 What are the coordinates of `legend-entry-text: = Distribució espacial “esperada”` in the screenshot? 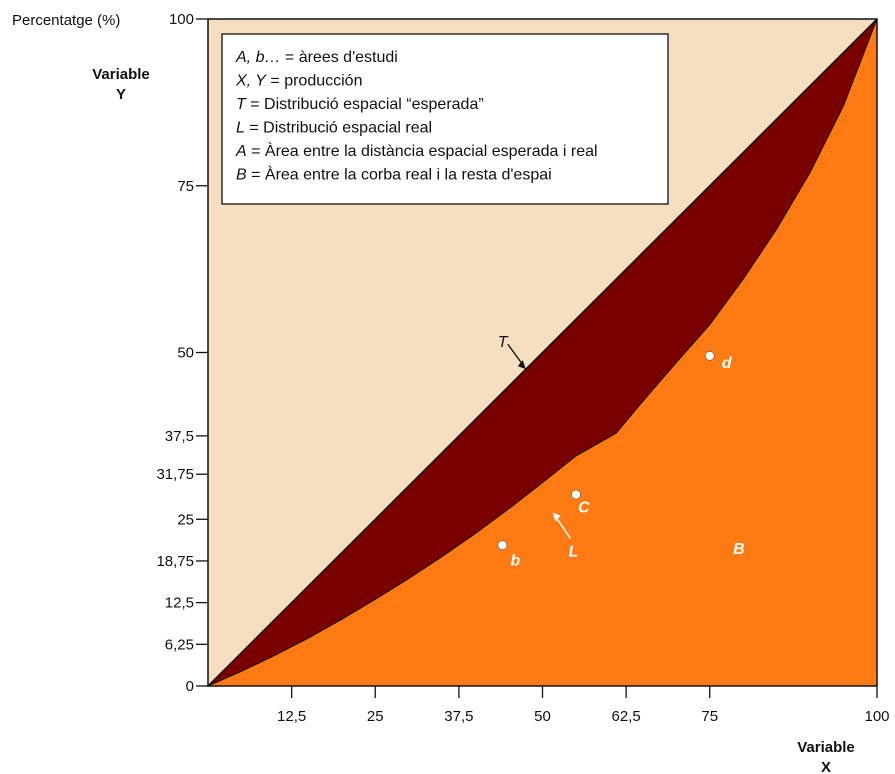 It's located at (365, 104).